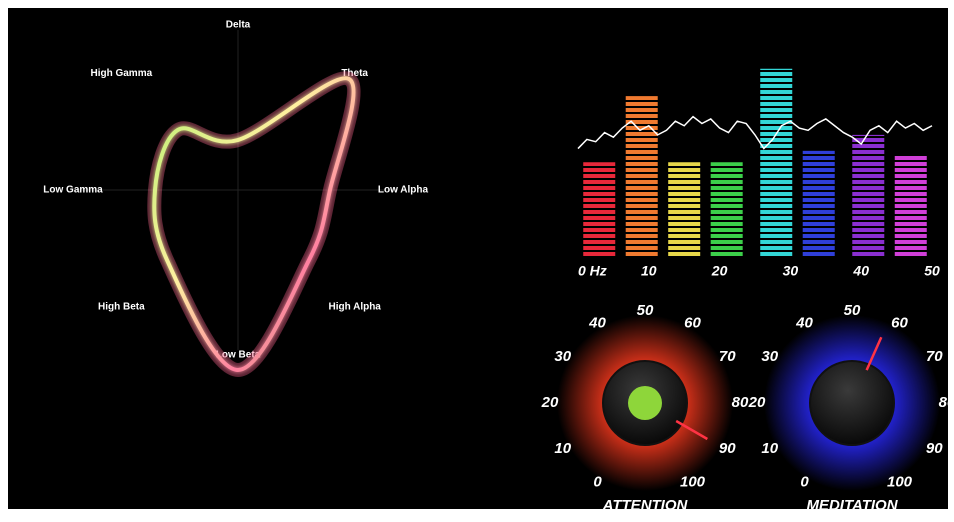 The width and height of the screenshot is (954, 522). I want to click on axis-label: Delta, so click(238, 25).